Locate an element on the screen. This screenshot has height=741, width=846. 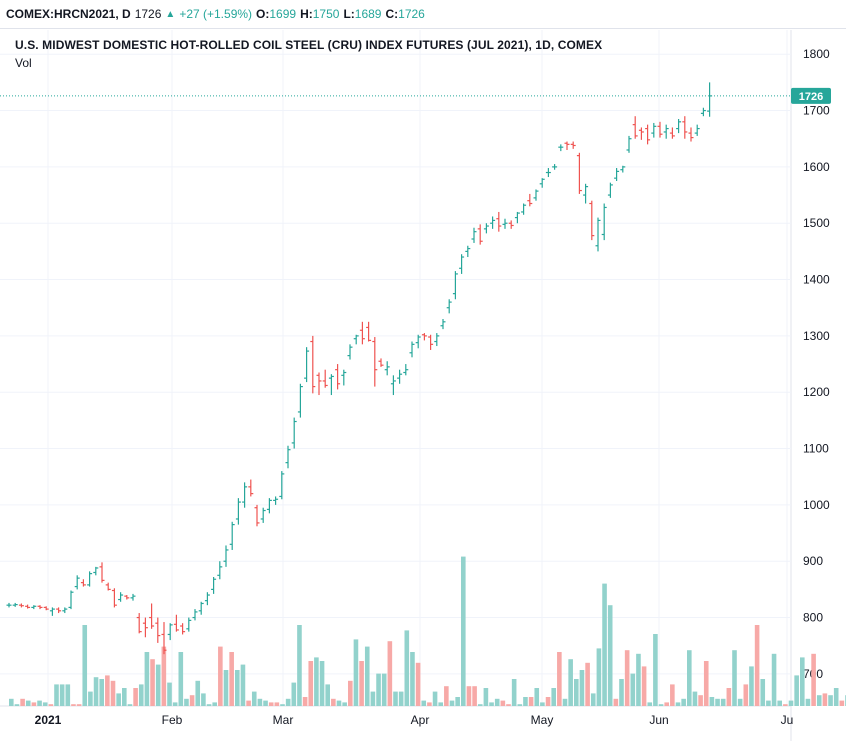
close-label: C: is located at coordinates (392, 14).